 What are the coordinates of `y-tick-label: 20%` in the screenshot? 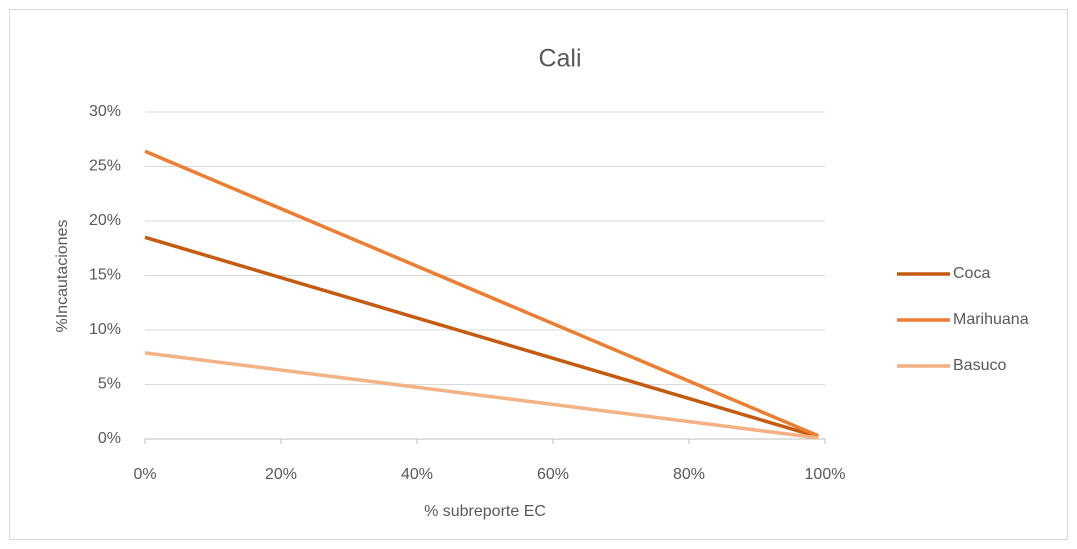 It's located at (105, 220).